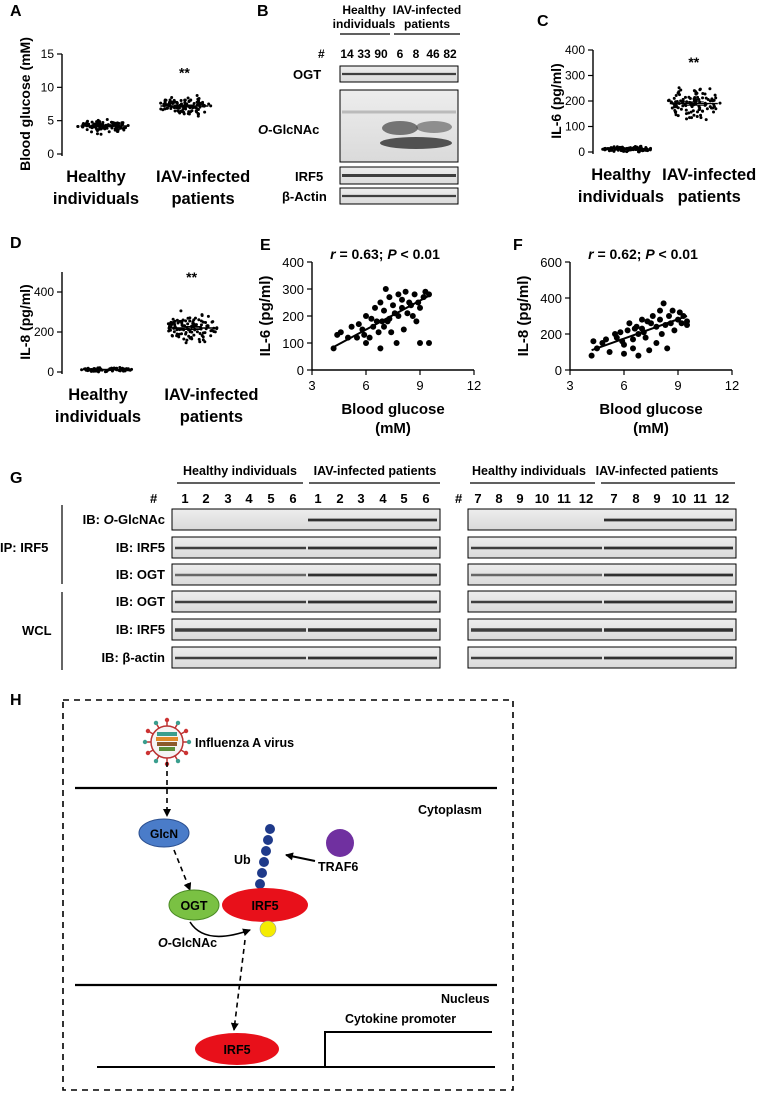 The image size is (757, 1094). I want to click on blot-b-lane-id: 46, so click(433, 54).